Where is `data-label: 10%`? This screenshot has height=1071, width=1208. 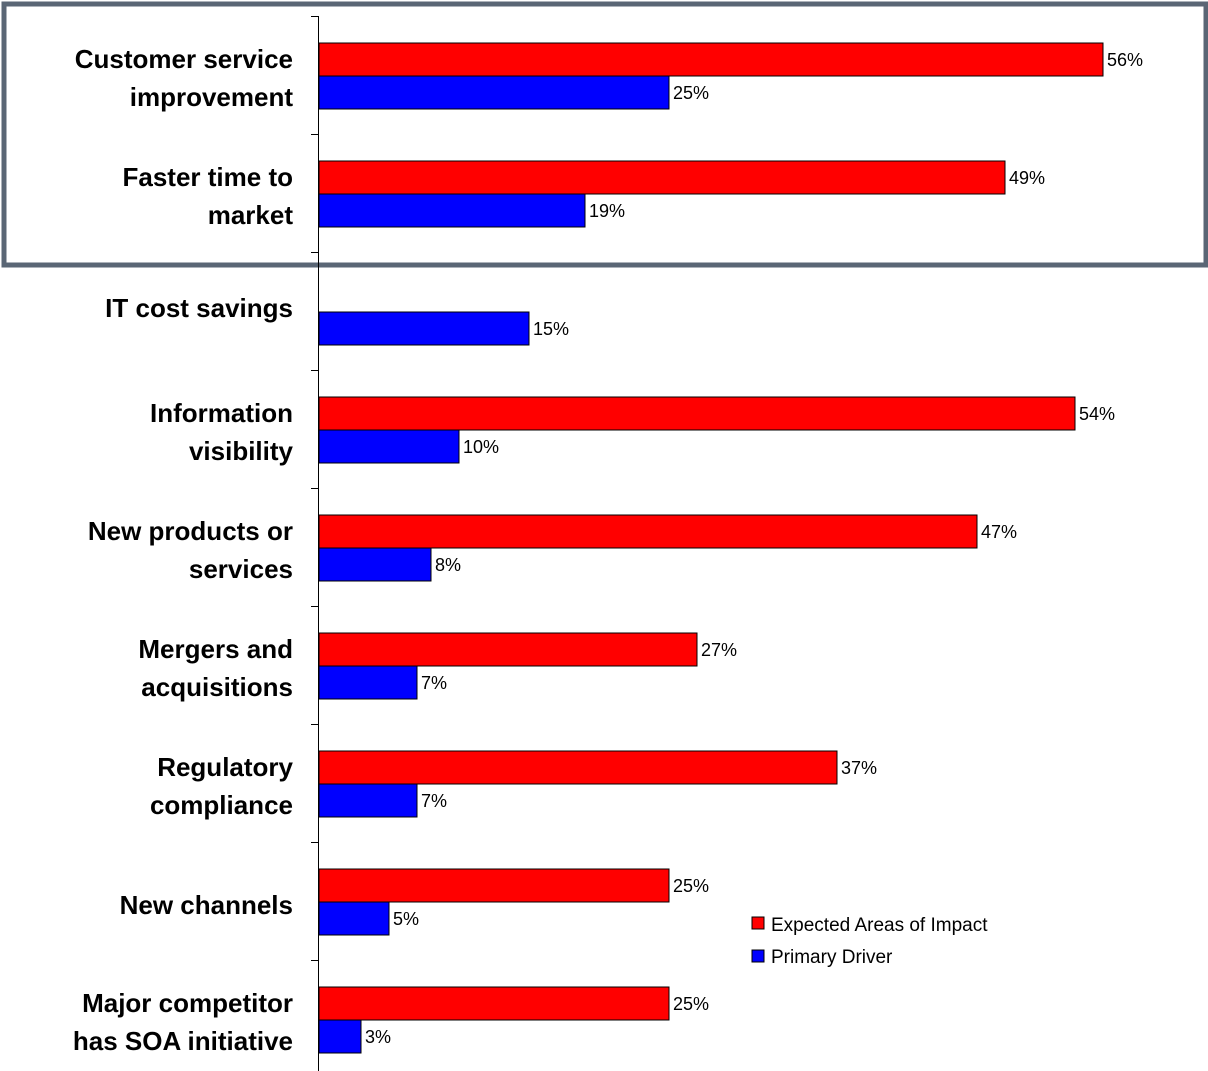 data-label: 10% is located at coordinates (481, 447).